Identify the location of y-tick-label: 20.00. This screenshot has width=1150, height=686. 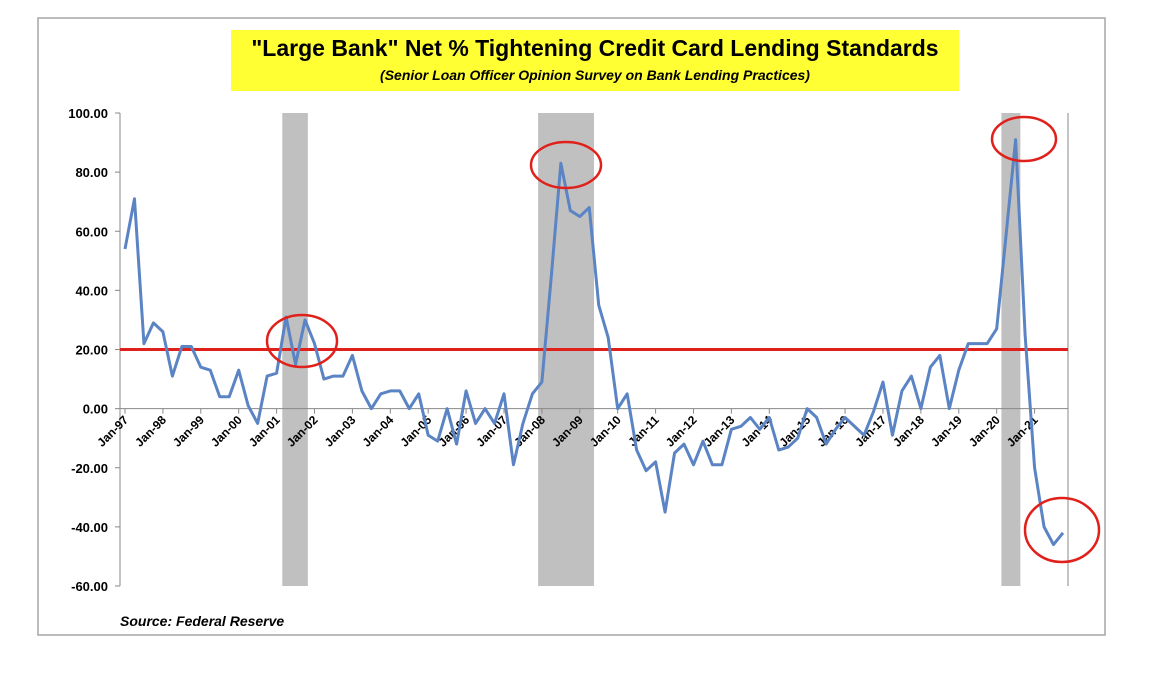
(91, 350).